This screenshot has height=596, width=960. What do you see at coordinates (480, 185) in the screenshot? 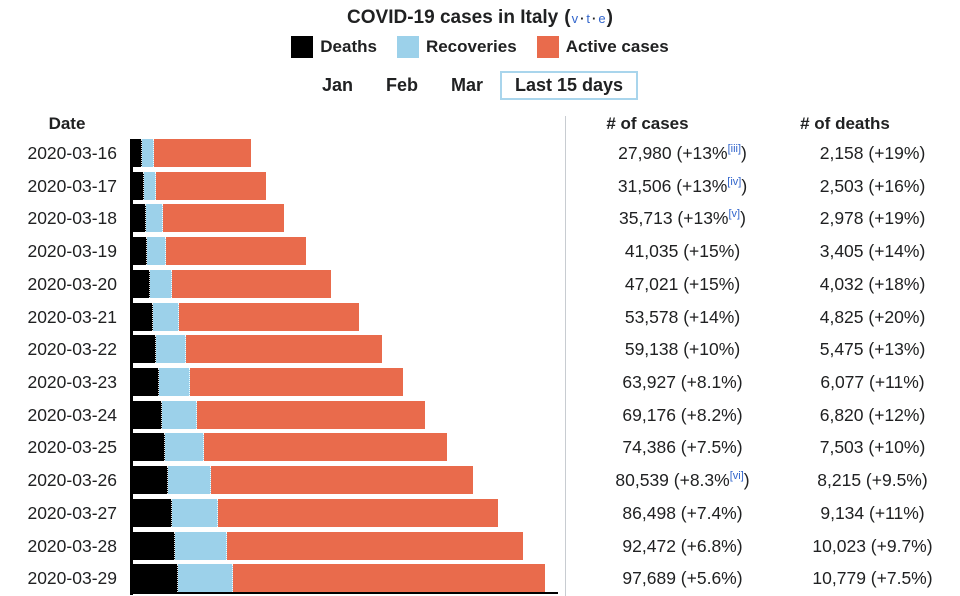
I see `table-row: 2020-03-17 31,506 (+13%[iv]) 2,503 (+16%)` at bounding box center [480, 185].